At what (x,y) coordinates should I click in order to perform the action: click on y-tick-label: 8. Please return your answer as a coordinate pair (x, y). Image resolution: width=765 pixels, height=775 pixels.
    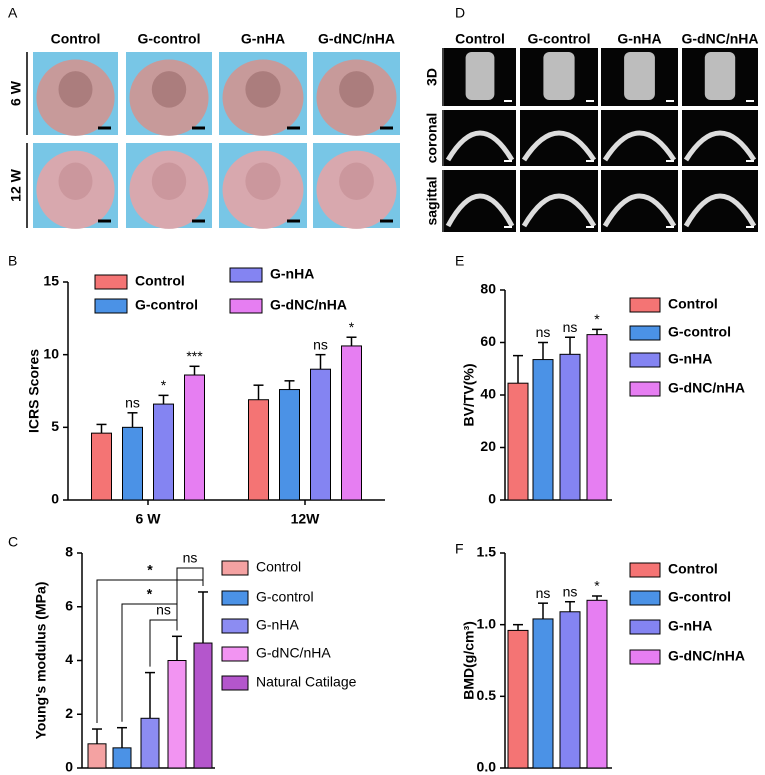
    Looking at the image, I should click on (69, 552).